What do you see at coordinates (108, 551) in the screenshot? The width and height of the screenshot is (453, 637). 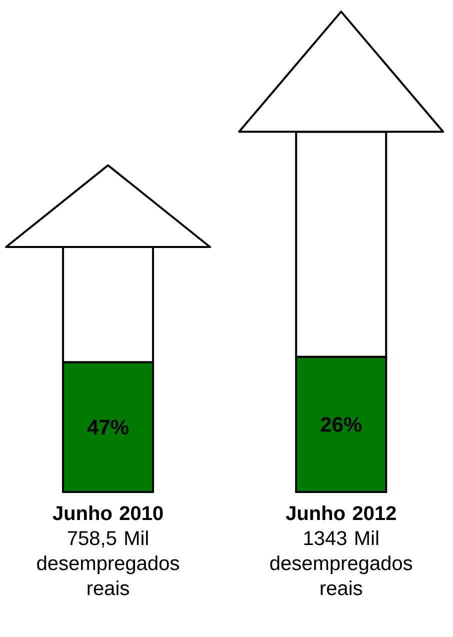 I see `x-tick-label: Junho 2010 758,5 Mil desempregados reais` at bounding box center [108, 551].